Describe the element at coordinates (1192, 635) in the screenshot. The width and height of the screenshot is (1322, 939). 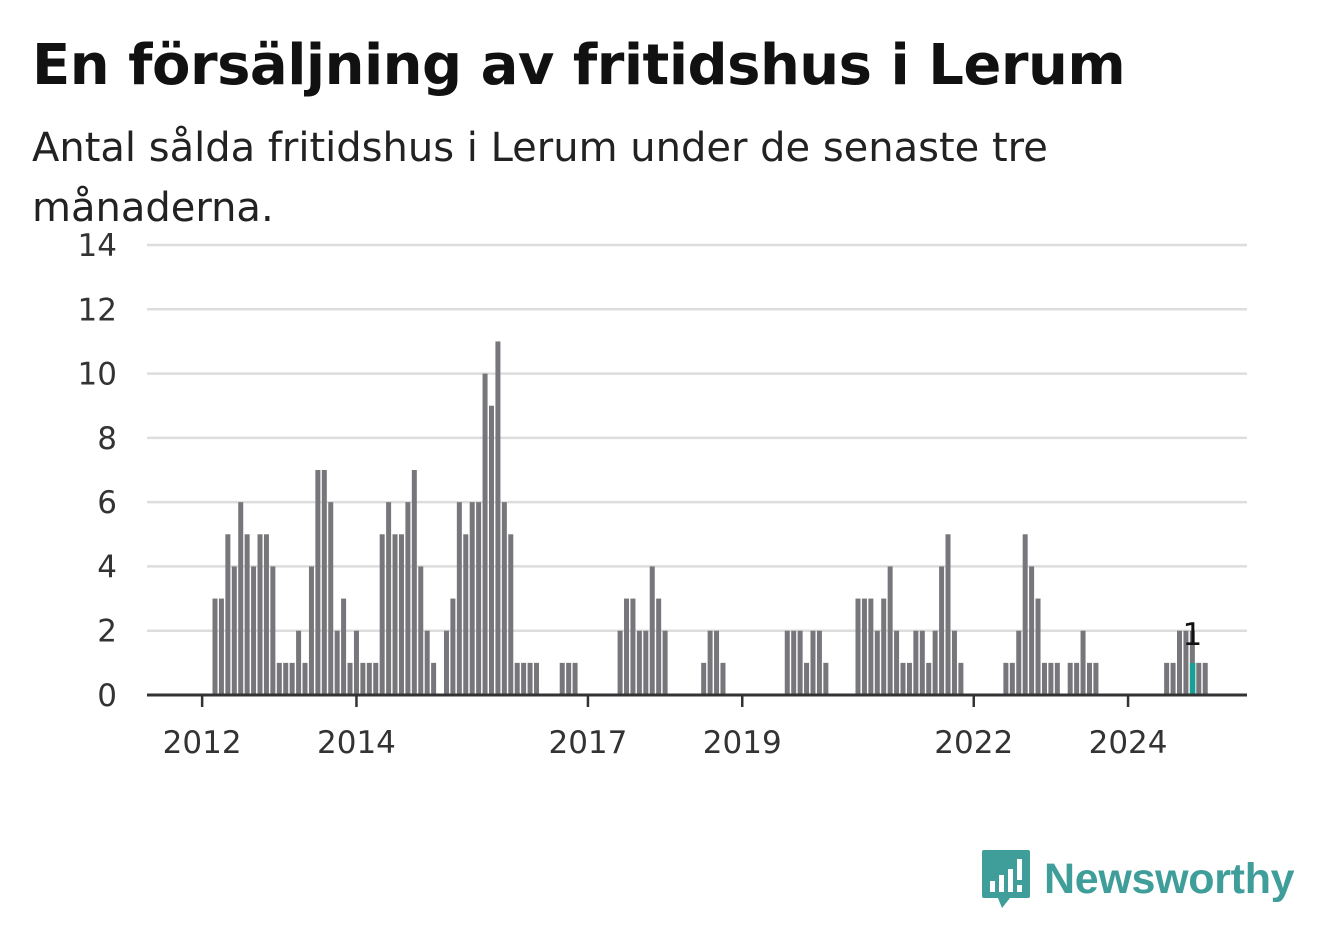
I see `highlight-value-label: 1` at that location.